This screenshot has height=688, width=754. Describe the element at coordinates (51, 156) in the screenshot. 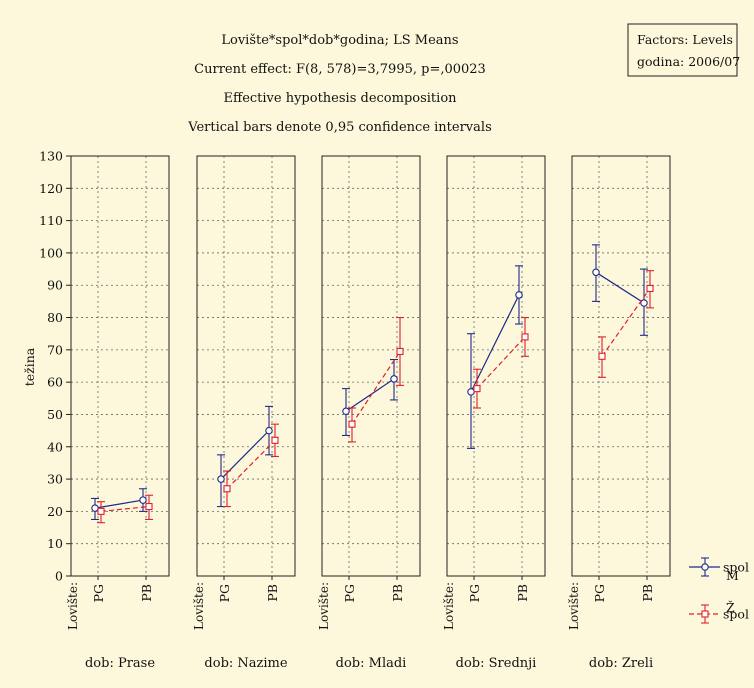

I see `y-tick-label: 130` at that location.